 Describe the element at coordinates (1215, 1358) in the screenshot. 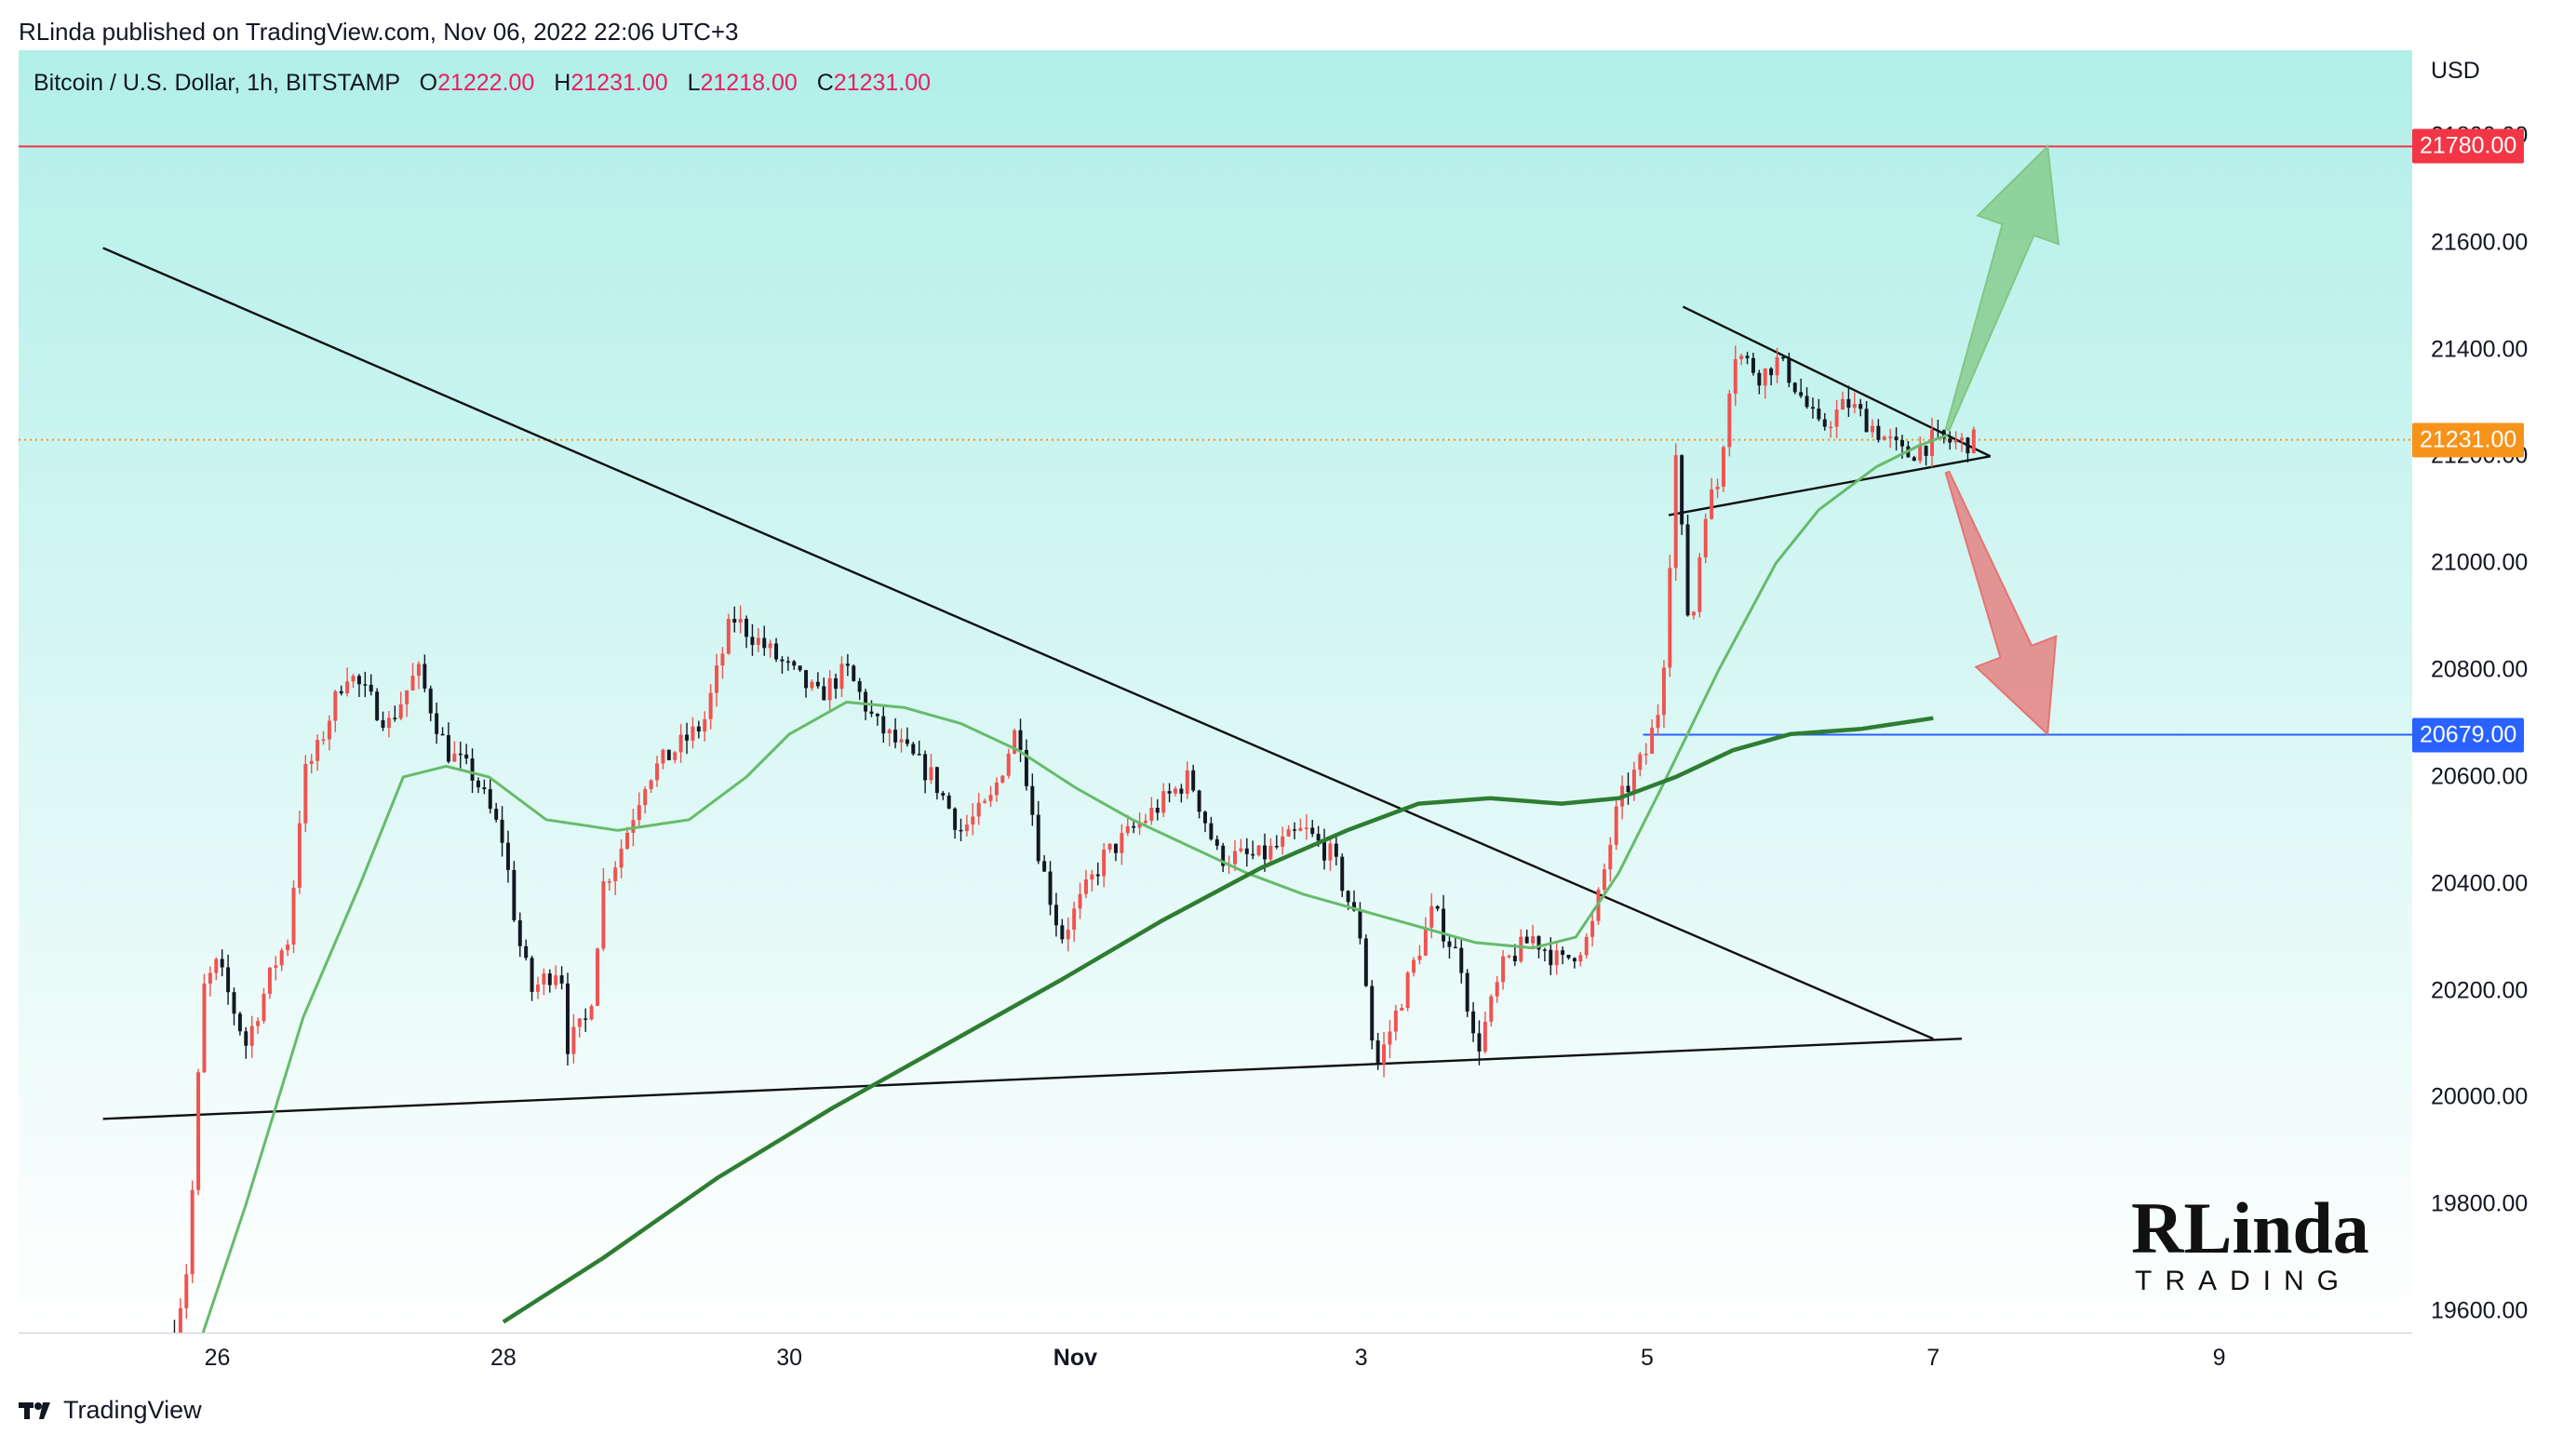

I see `time-axis: 26 28 30 Nov 3 5 7 9` at that location.